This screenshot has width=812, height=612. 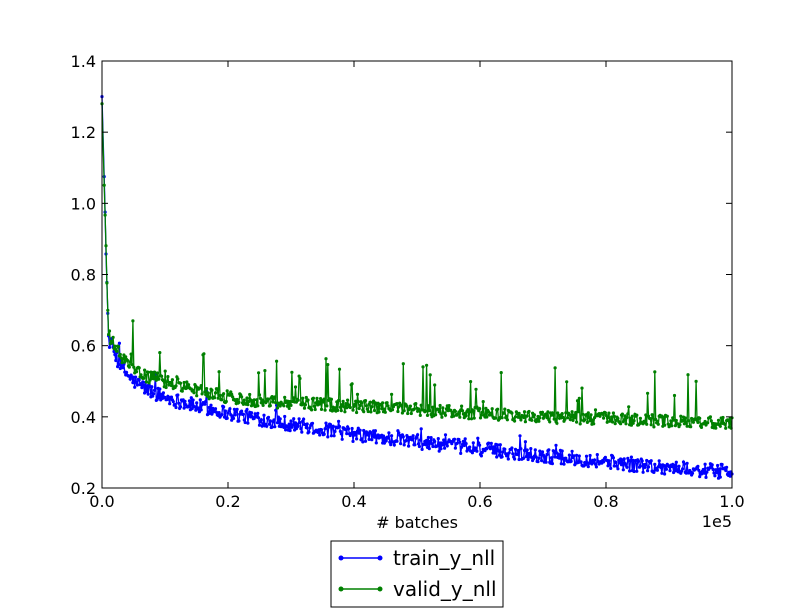 What do you see at coordinates (417, 574) in the screenshot?
I see `legend: train_y_nll valid_y_nll` at bounding box center [417, 574].